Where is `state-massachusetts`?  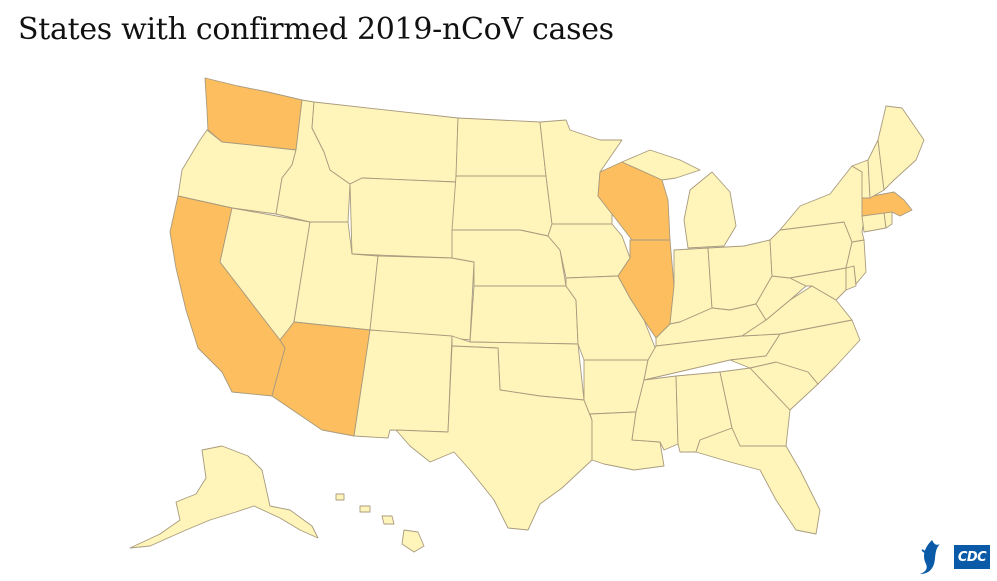
state-massachusetts is located at coordinates (887, 204).